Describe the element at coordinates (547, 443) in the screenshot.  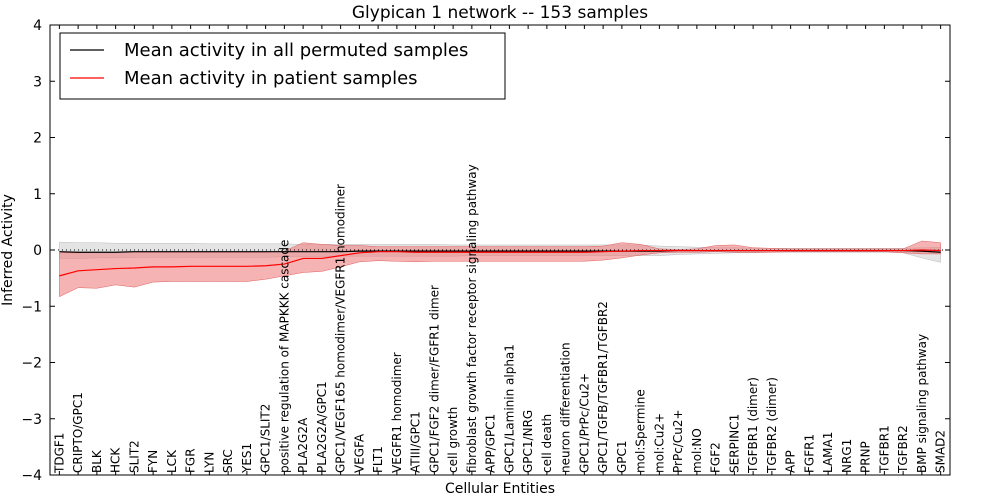
I see `x-tick-label: cell death` at that location.